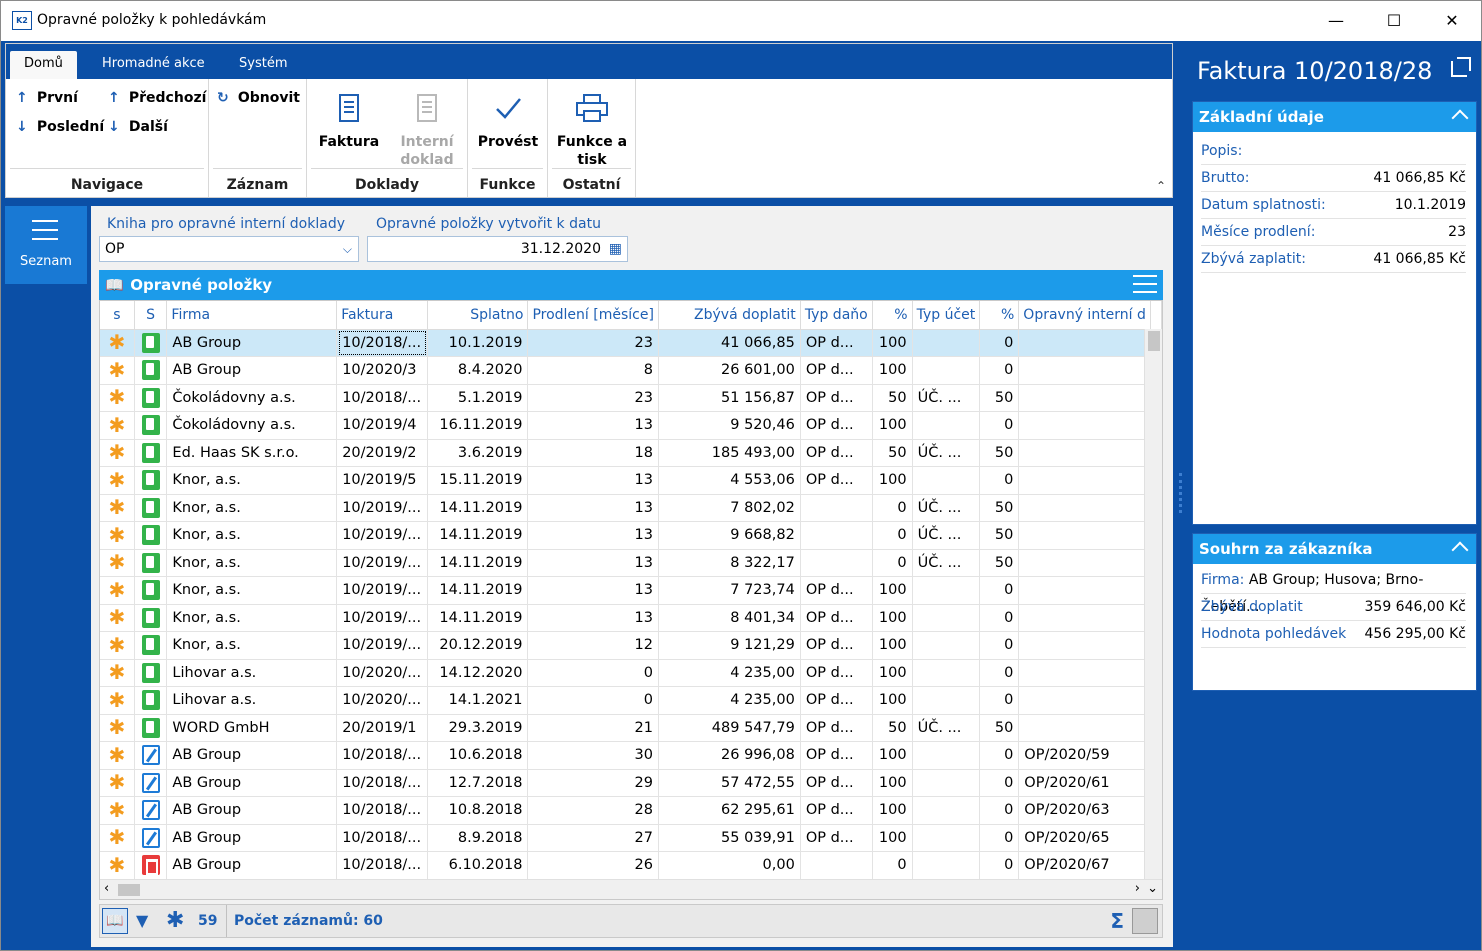 The width and height of the screenshot is (1482, 951). I want to click on panel-splitter, so click(1181, 495).